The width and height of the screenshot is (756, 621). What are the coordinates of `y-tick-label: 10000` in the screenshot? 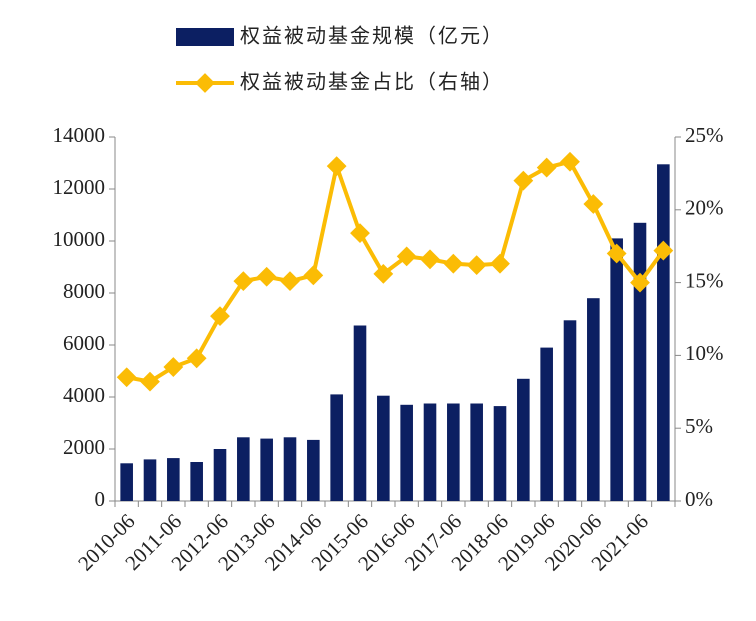 It's located at (79, 239).